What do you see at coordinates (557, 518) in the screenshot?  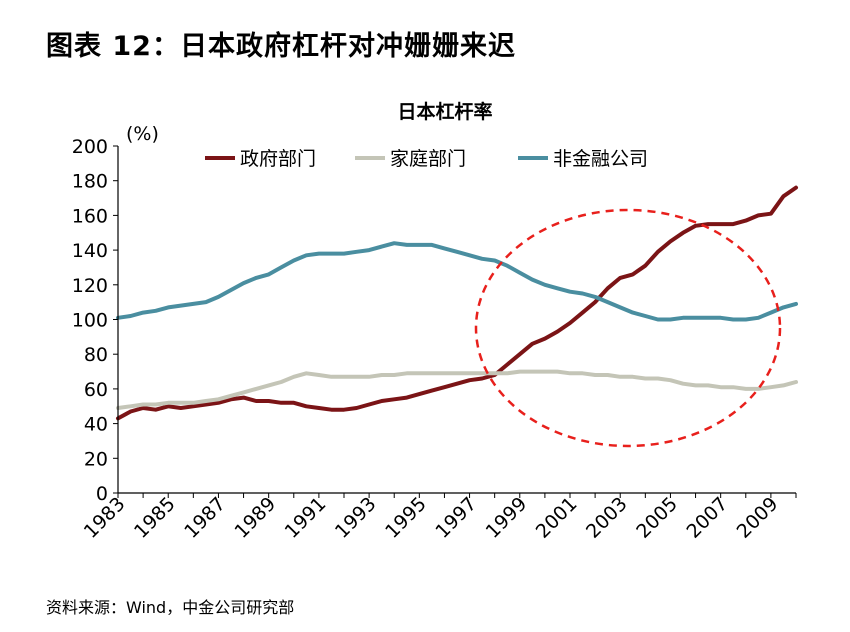 I see `x-tick-label: 2001` at bounding box center [557, 518].